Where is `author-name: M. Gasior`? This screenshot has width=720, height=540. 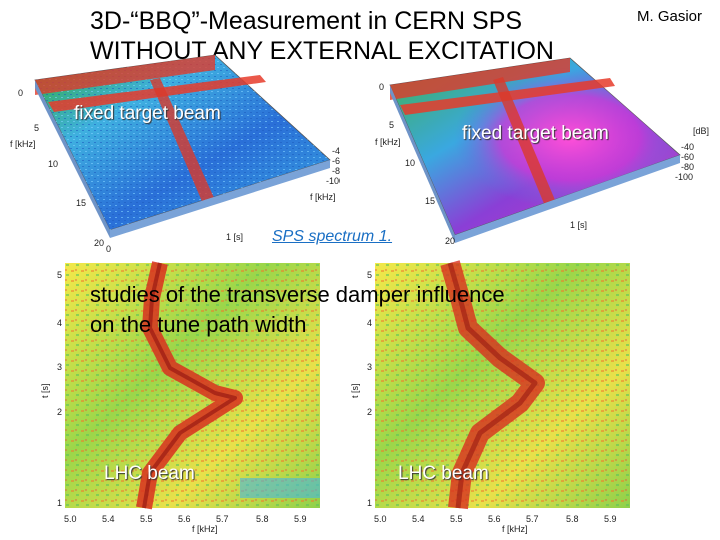
author-name: M. Gasior is located at coordinates (670, 16).